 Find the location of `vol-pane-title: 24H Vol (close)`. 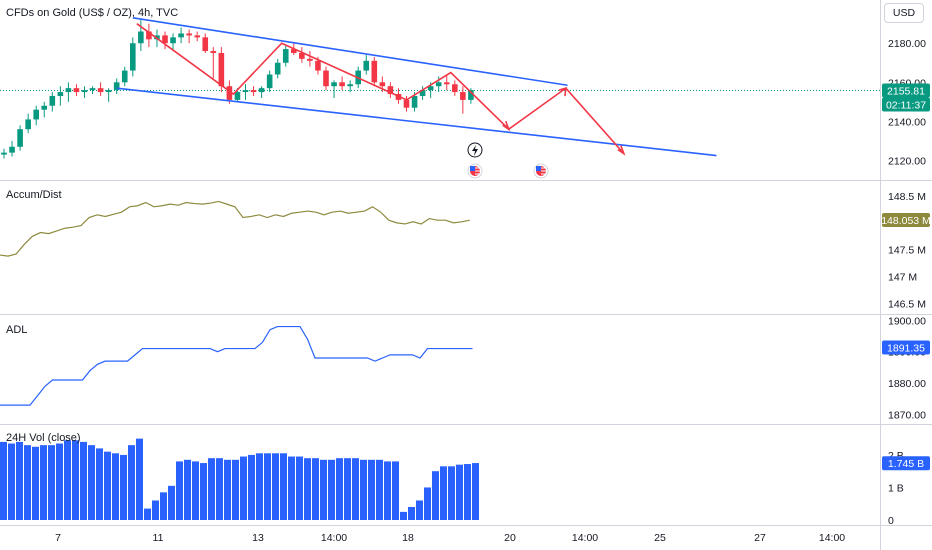

vol-pane-title: 24H Vol (close) is located at coordinates (43, 438).